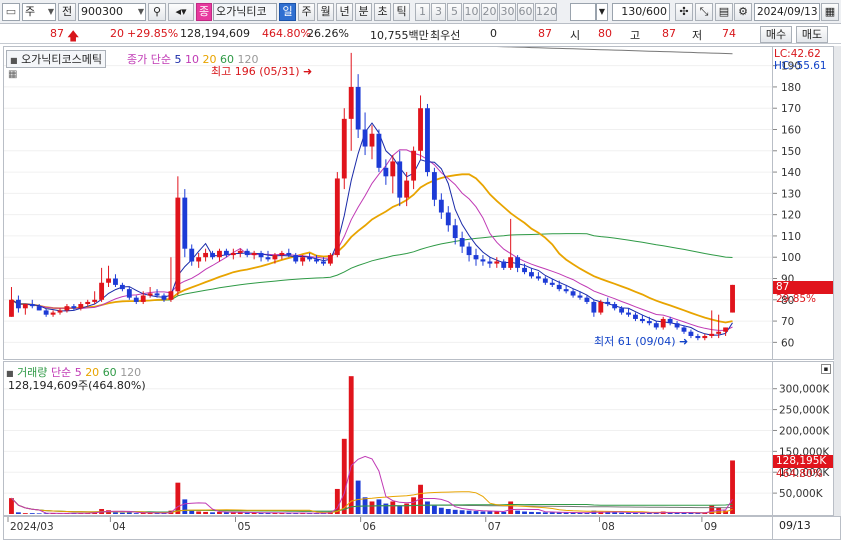  I want to click on minute-4-button: 20, so click(489, 12).